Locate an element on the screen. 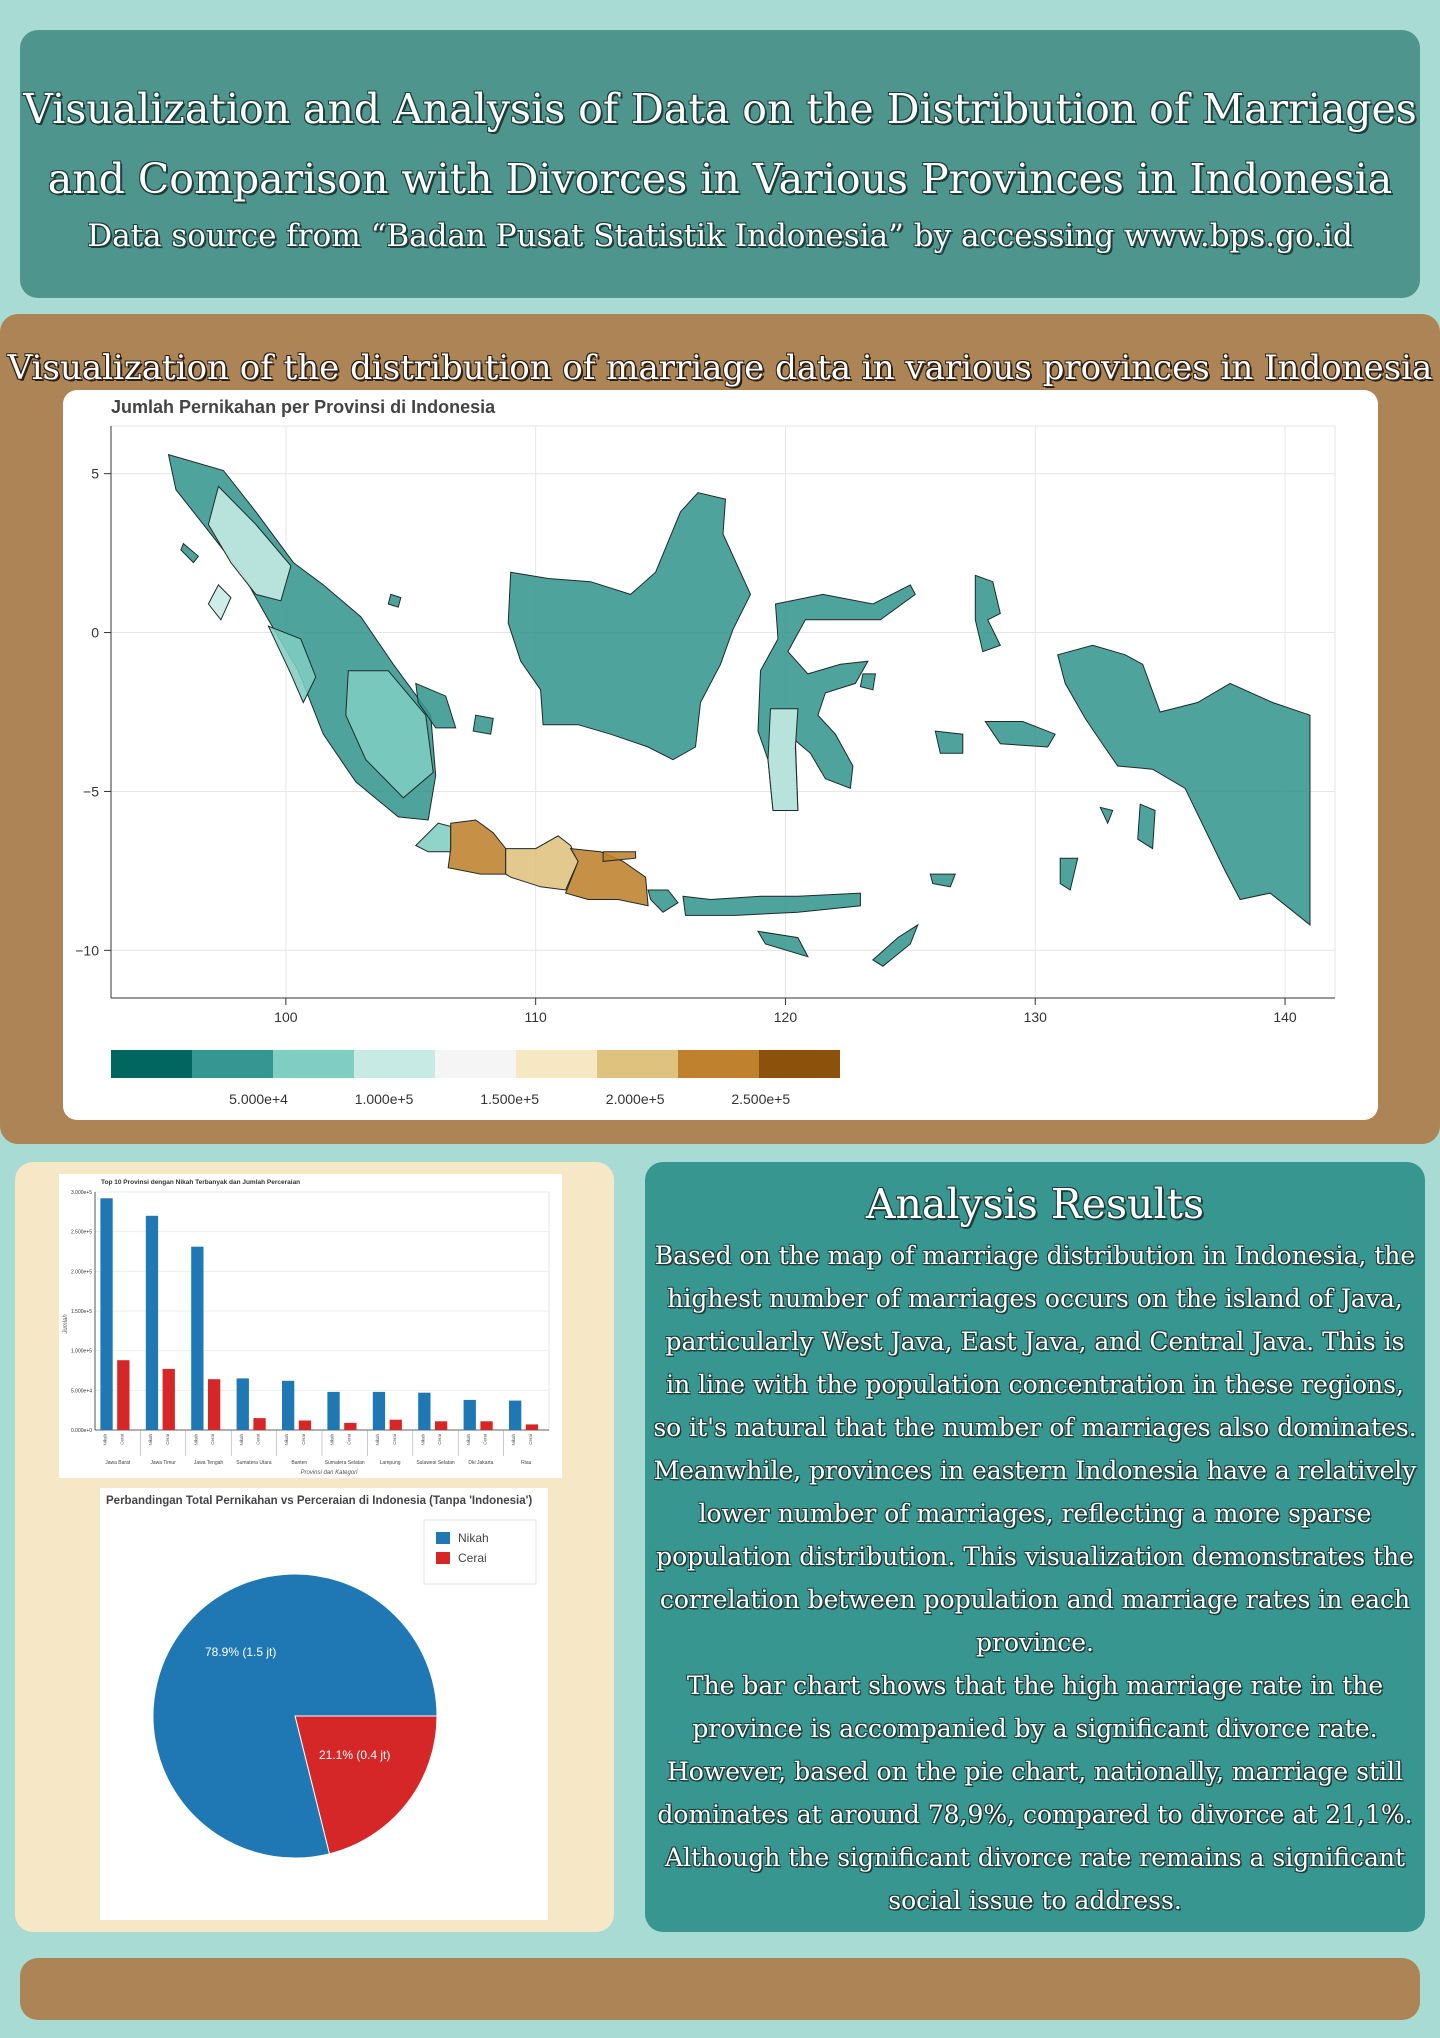 This screenshot has width=1440, height=2038. pie-legend: Nikah Cerai is located at coordinates (480, 1552).